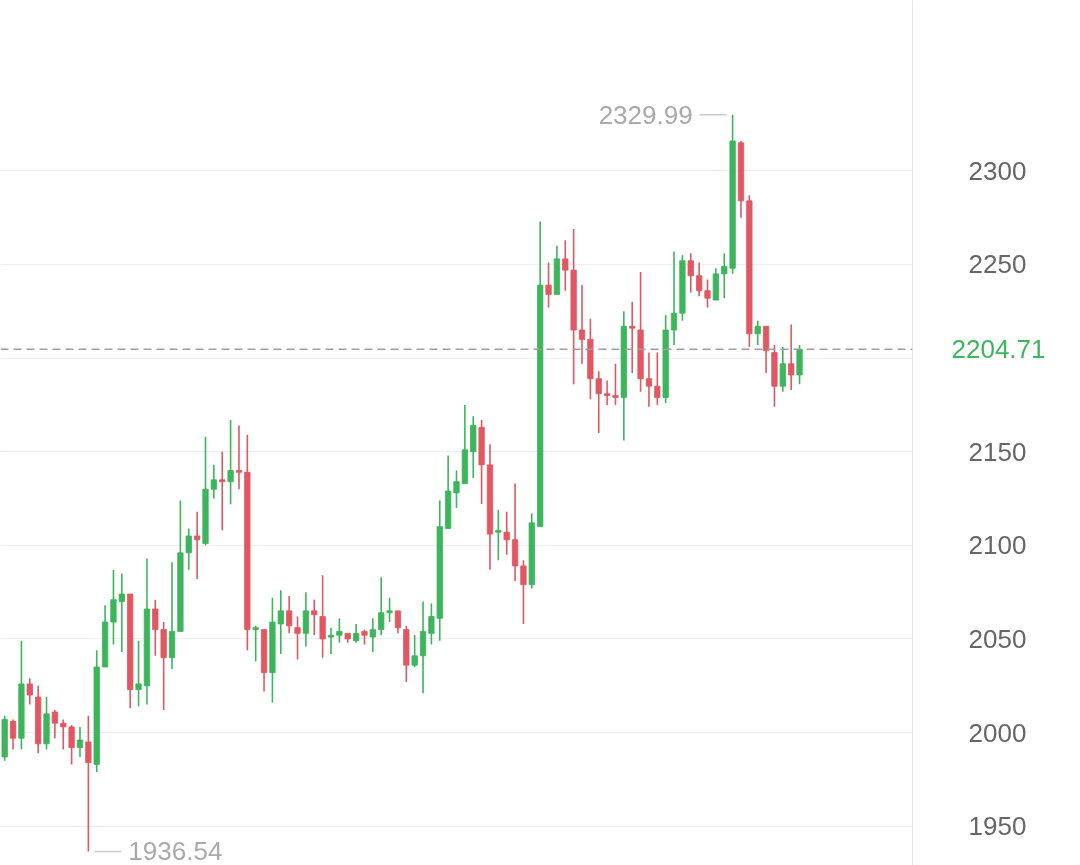 The image size is (1080, 865). Describe the element at coordinates (997, 451) in the screenshot. I see `y-tick-label: 2150` at that location.